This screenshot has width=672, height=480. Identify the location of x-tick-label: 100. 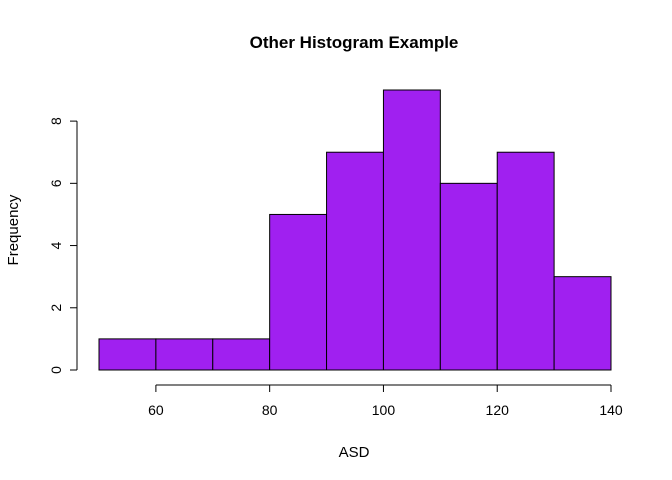
(384, 410).